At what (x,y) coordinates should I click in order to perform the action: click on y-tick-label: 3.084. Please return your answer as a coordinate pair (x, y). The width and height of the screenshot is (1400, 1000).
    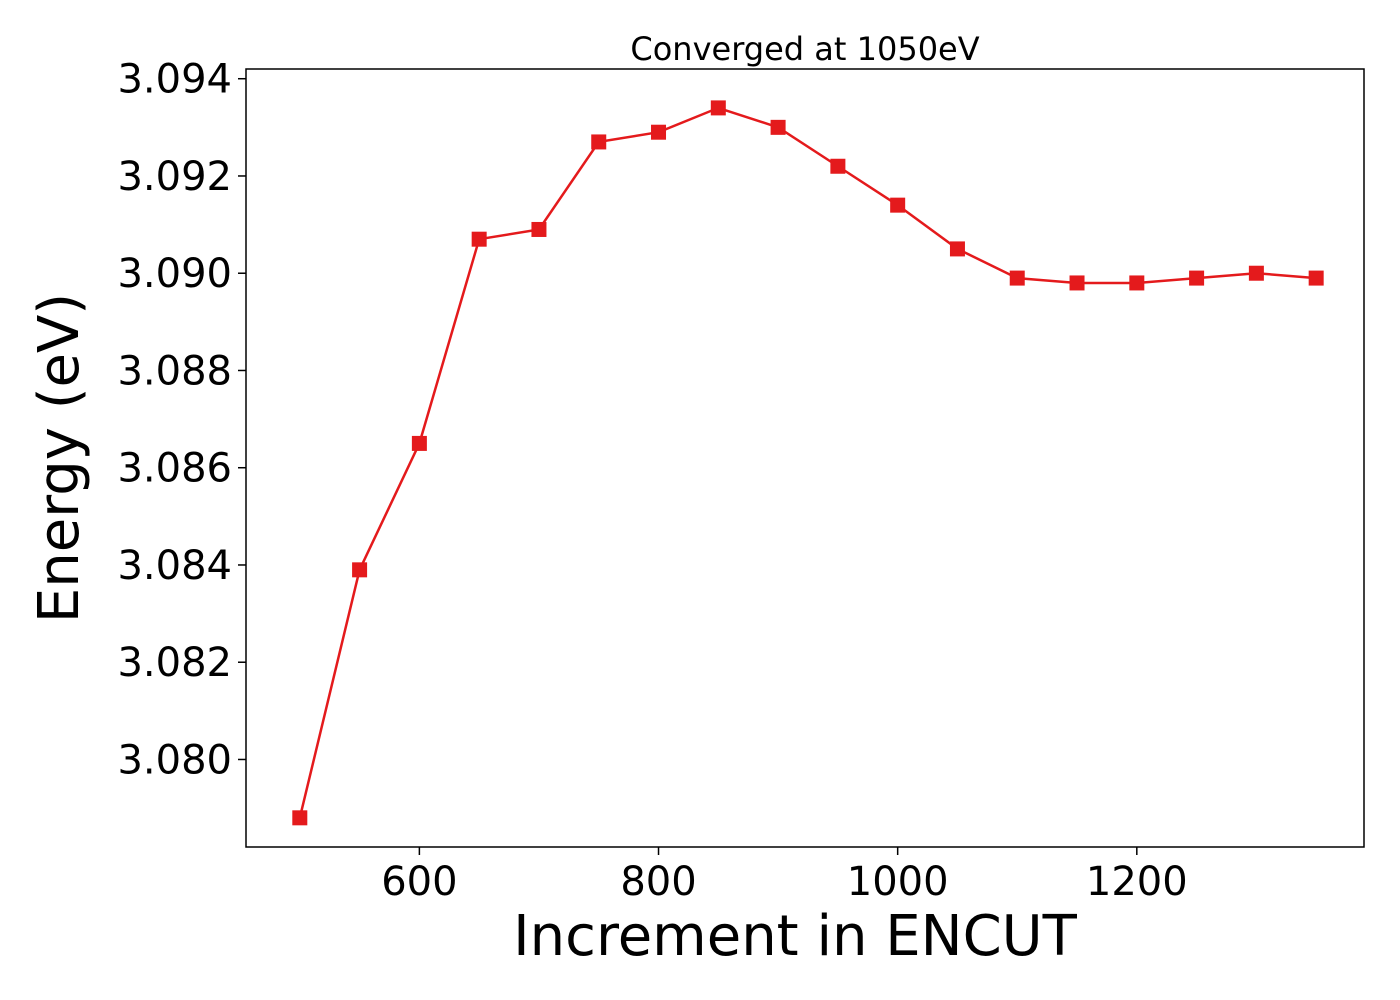
    Looking at the image, I should click on (174, 566).